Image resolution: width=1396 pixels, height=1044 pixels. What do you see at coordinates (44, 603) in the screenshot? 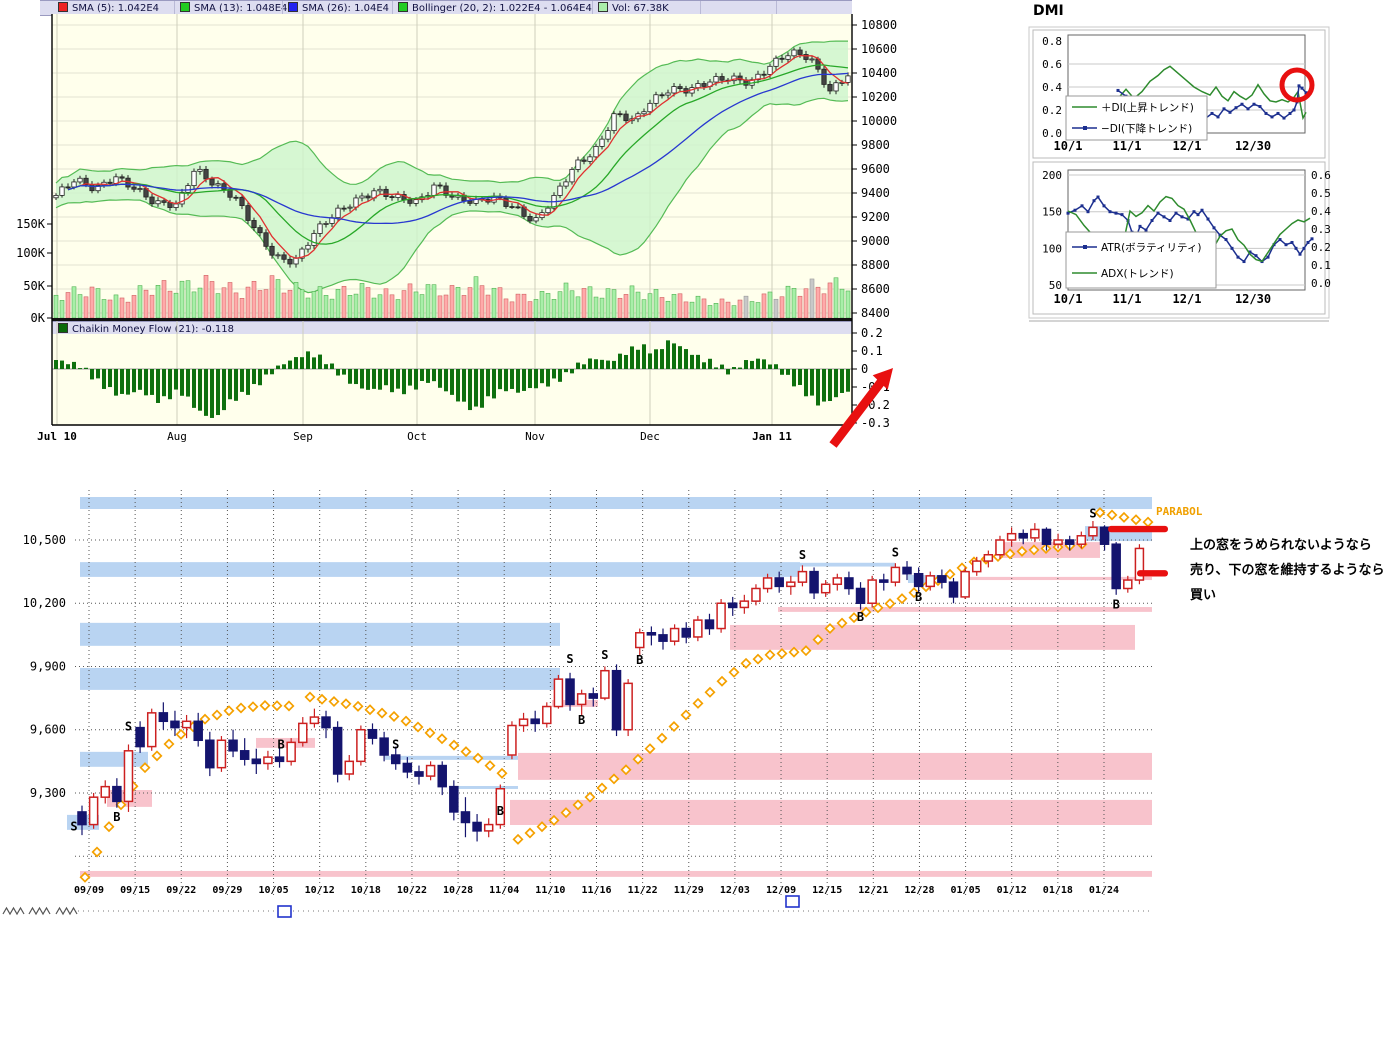
I see `svg-text: 10,200` at bounding box center [44, 603].